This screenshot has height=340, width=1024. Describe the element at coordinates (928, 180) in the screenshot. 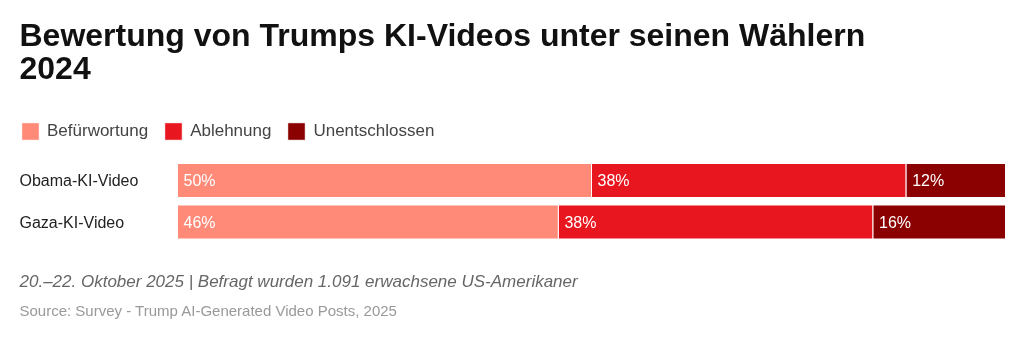

I see `data-label: 12%` at that location.